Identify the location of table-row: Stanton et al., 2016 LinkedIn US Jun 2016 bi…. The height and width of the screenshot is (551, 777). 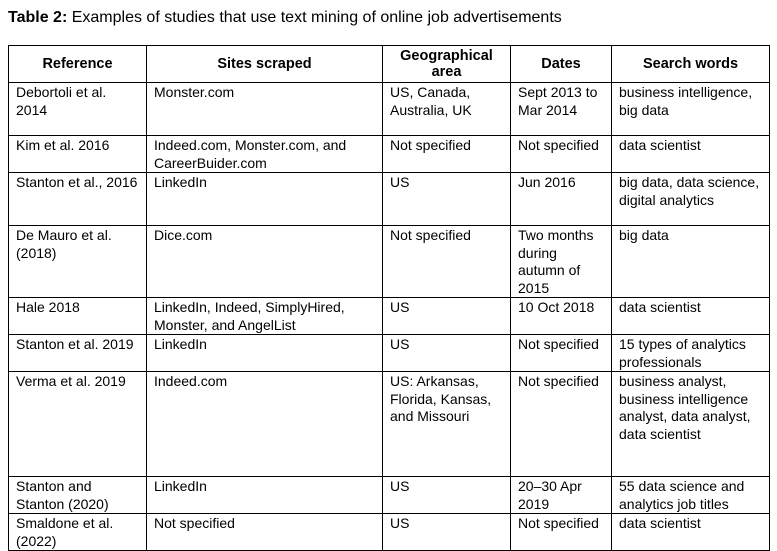
(389, 199).